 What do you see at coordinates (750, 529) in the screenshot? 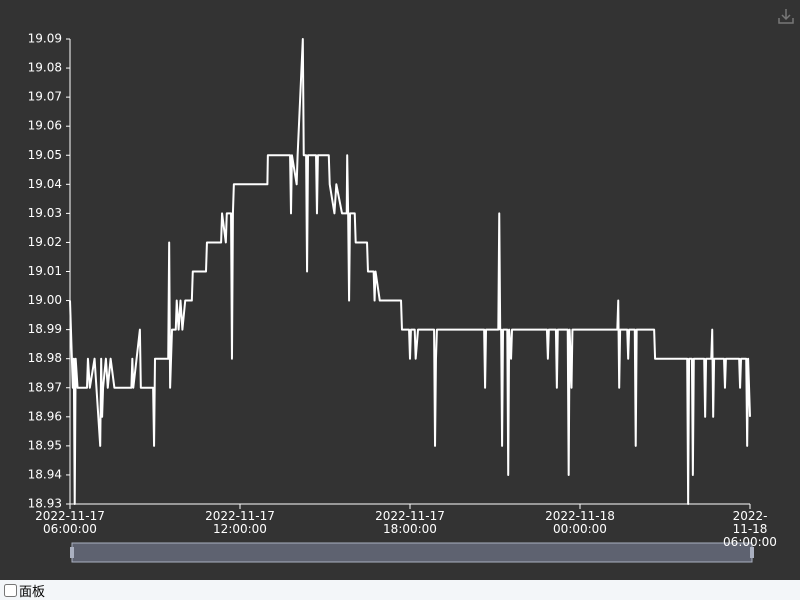
I see `x-tick-label: 2022-11-18 06:00:00` at bounding box center [750, 529].